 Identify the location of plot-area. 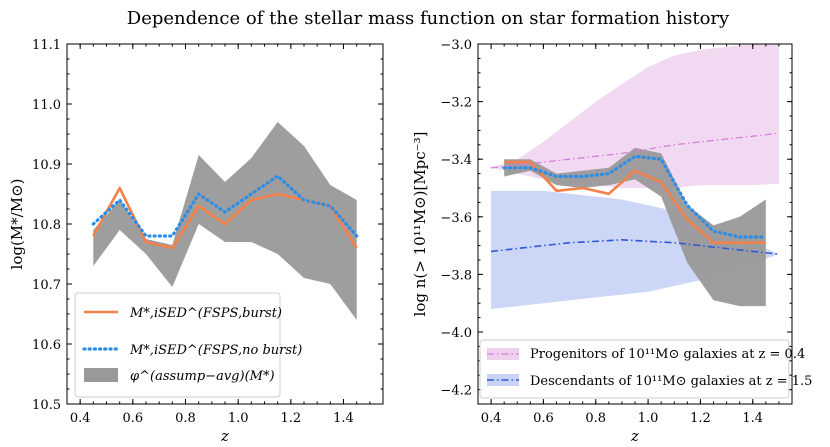
(225, 221).